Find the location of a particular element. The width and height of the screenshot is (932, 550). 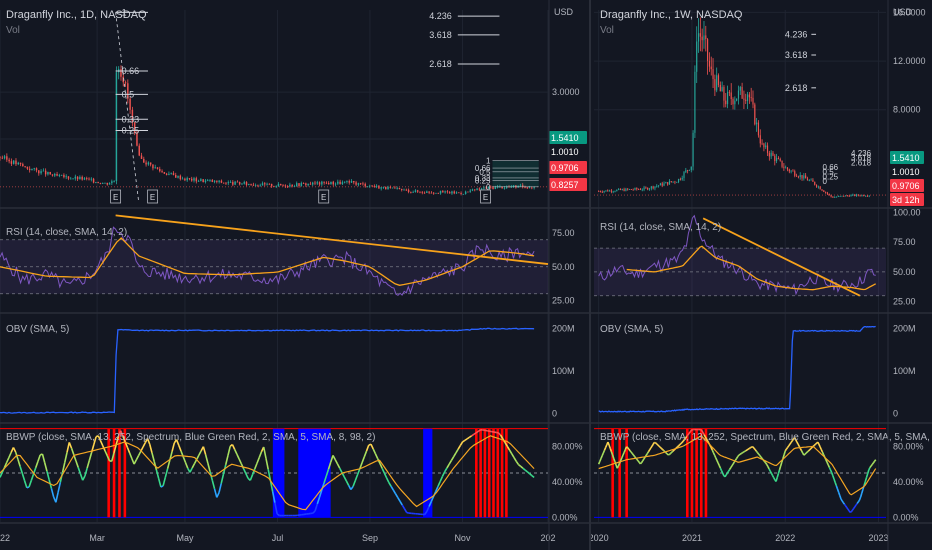

rsi-axis-tick: 75.00 is located at coordinates (904, 242).